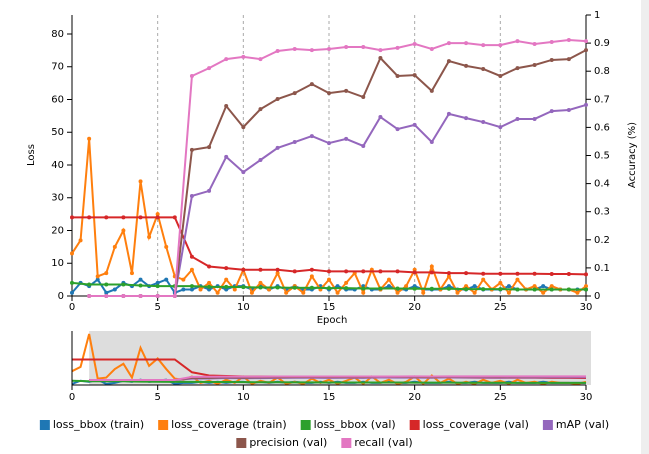 The width and height of the screenshot is (649, 454). What do you see at coordinates (602, 268) in the screenshot?
I see `y2-tick-label: 0.1` at bounding box center [602, 268].